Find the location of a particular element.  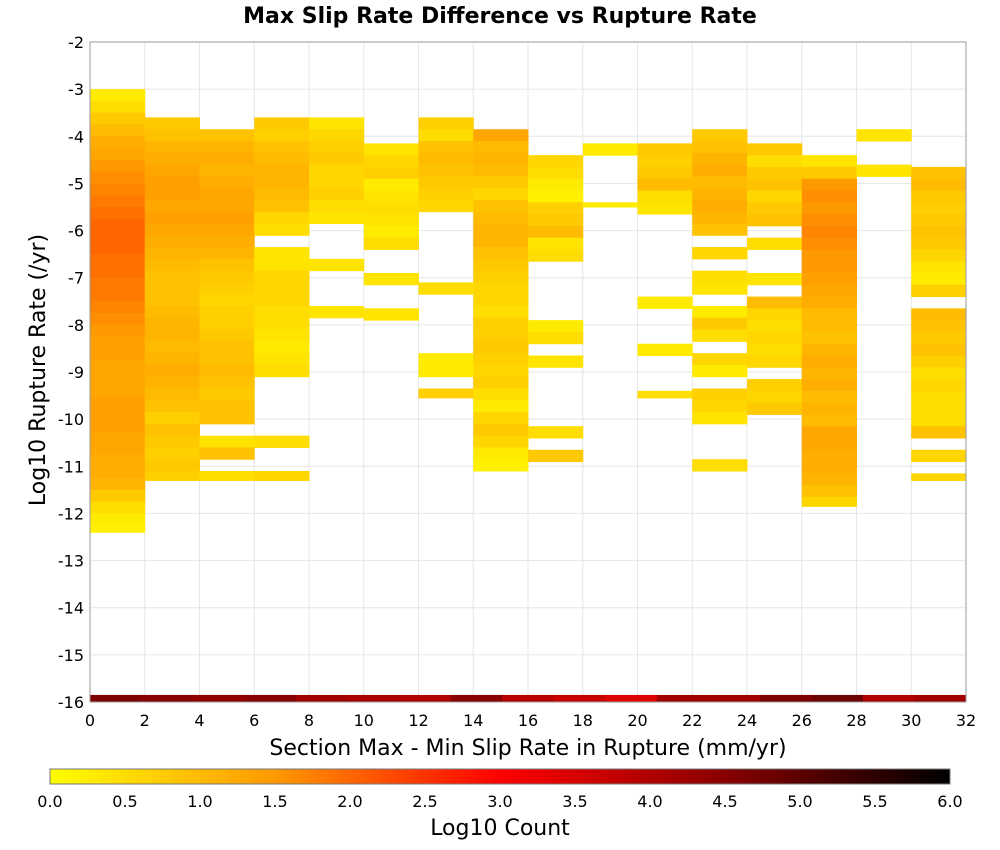

colorbar-tick-label: 1.5 is located at coordinates (274, 801).